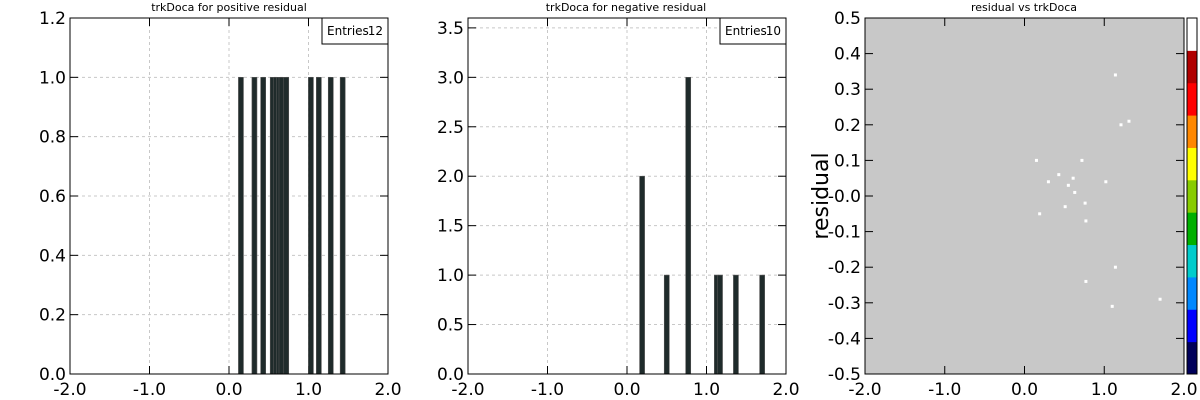 Image resolution: width=1200 pixels, height=400 pixels. I want to click on y-tick-label: 1.2, so click(52, 19).